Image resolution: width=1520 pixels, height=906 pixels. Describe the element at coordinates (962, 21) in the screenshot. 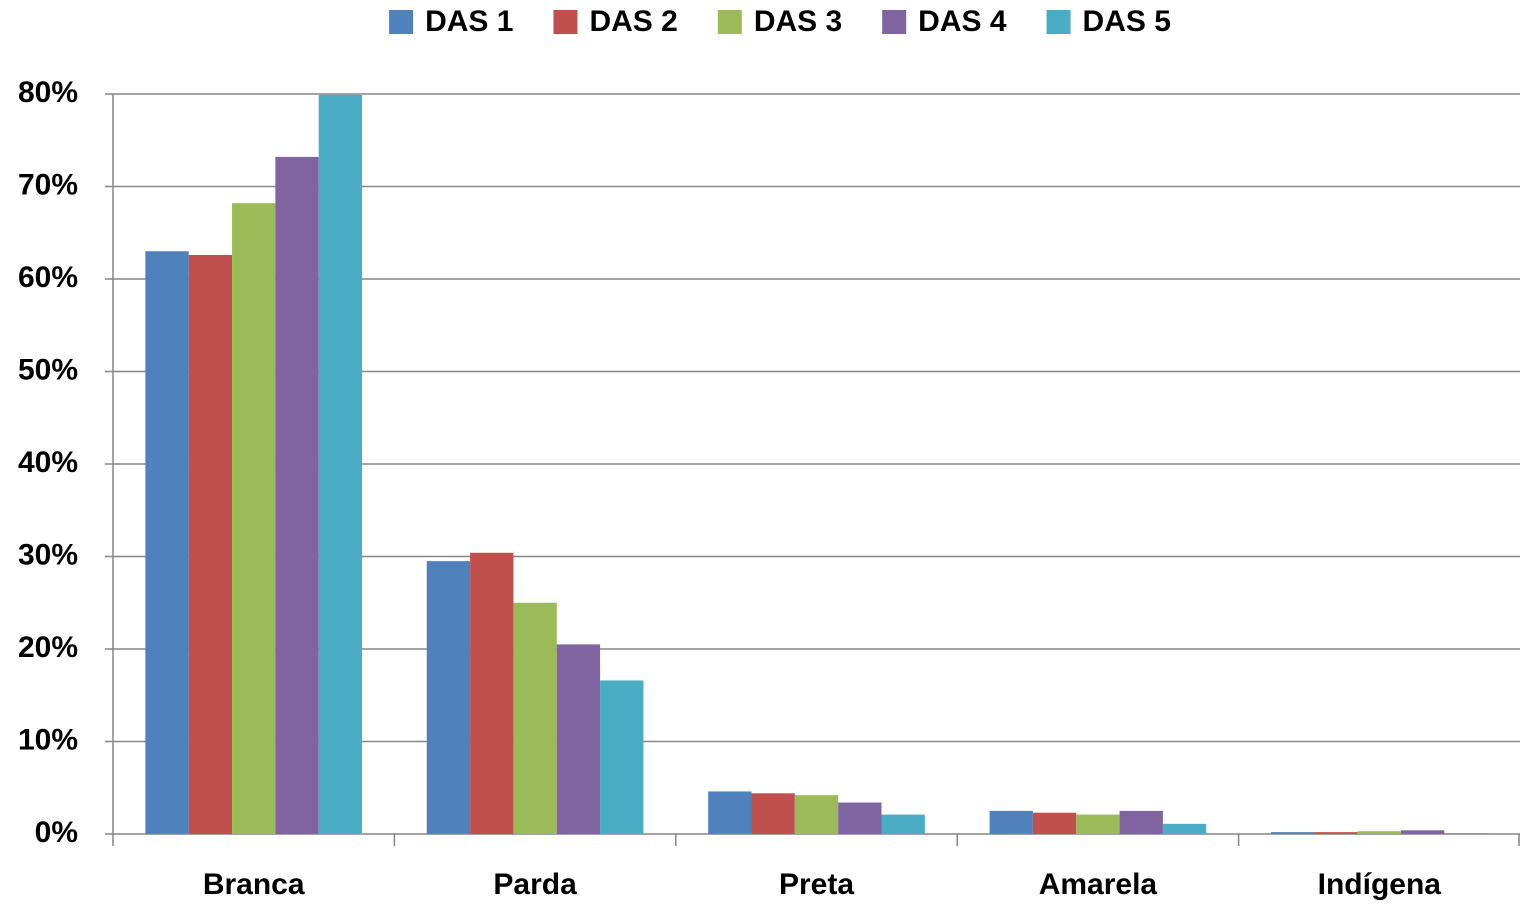

I see `legend-label: DAS 4` at that location.